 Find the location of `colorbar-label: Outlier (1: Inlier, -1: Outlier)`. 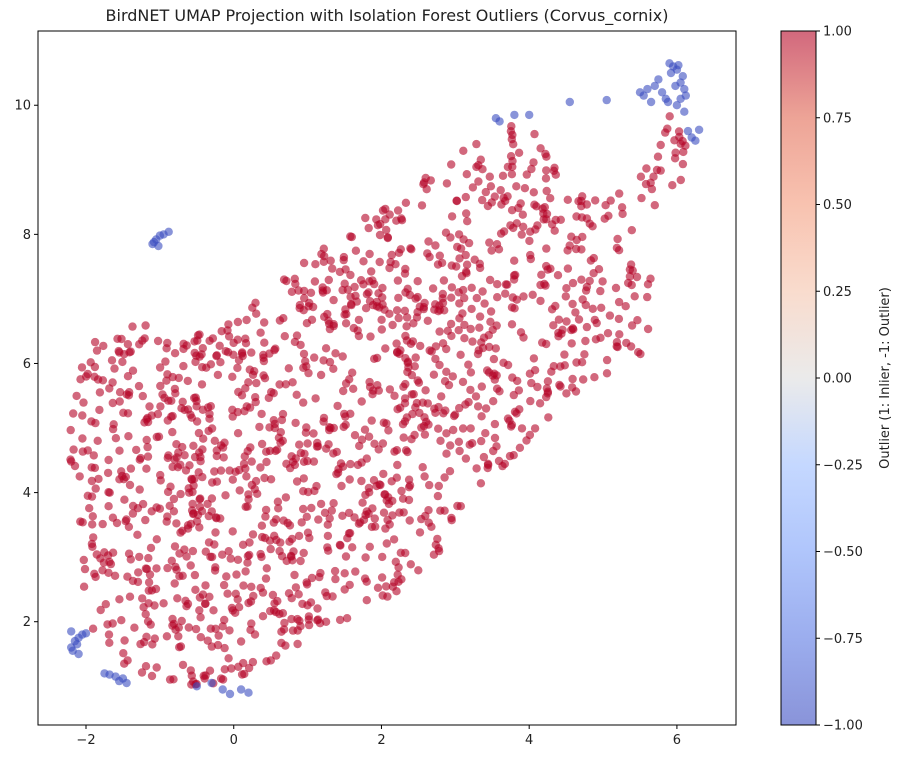

colorbar-label: Outlier (1: Inlier, -1: Outlier) is located at coordinates (885, 378).